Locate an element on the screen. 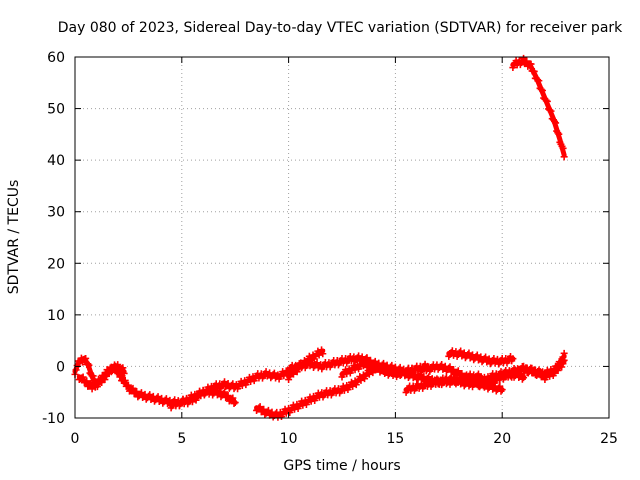 The image size is (640, 480). x-tick-label: 15 is located at coordinates (395, 439).